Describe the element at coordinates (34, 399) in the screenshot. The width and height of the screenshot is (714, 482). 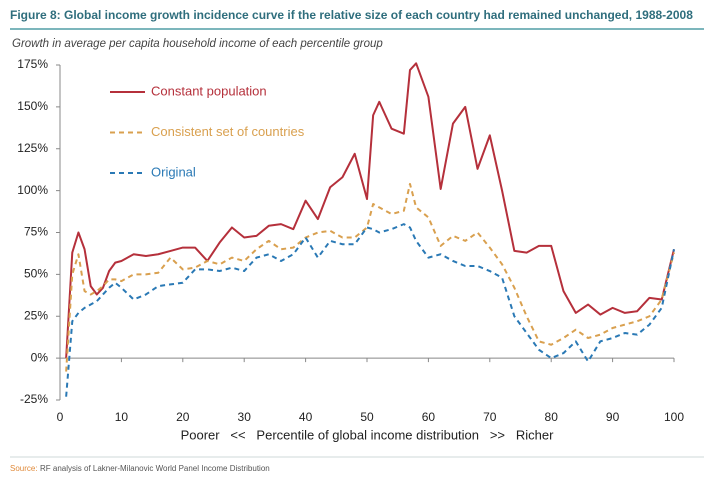
I see `y-tick-label: -25%` at that location.